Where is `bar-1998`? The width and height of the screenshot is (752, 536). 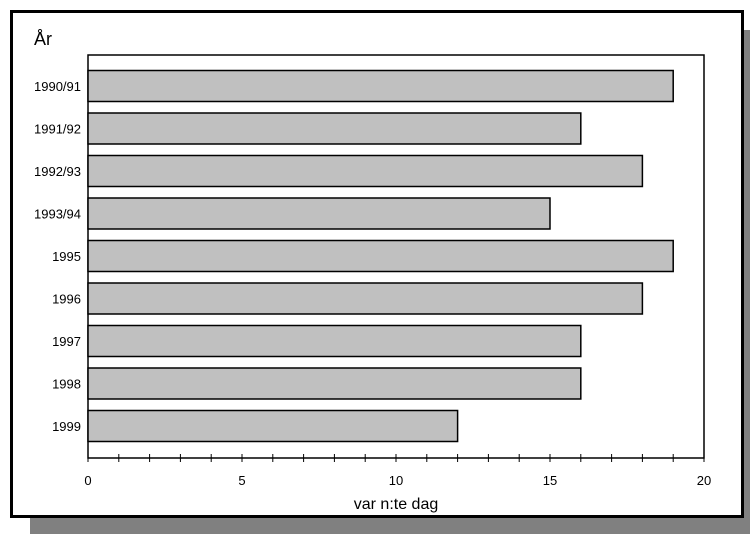
bar-1998 is located at coordinates (334, 383).